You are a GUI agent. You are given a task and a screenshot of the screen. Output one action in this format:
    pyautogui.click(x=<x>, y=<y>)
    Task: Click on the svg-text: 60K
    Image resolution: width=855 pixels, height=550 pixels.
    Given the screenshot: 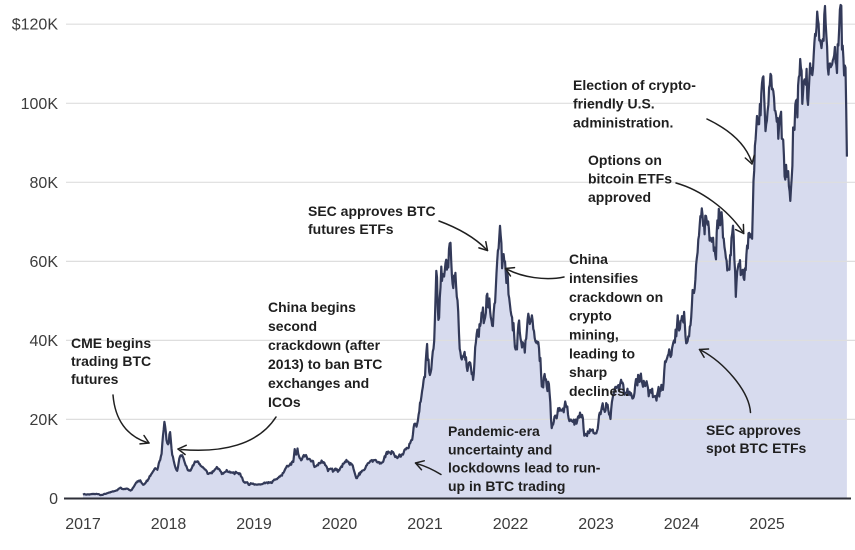 What is the action you would take?
    pyautogui.click(x=44, y=262)
    